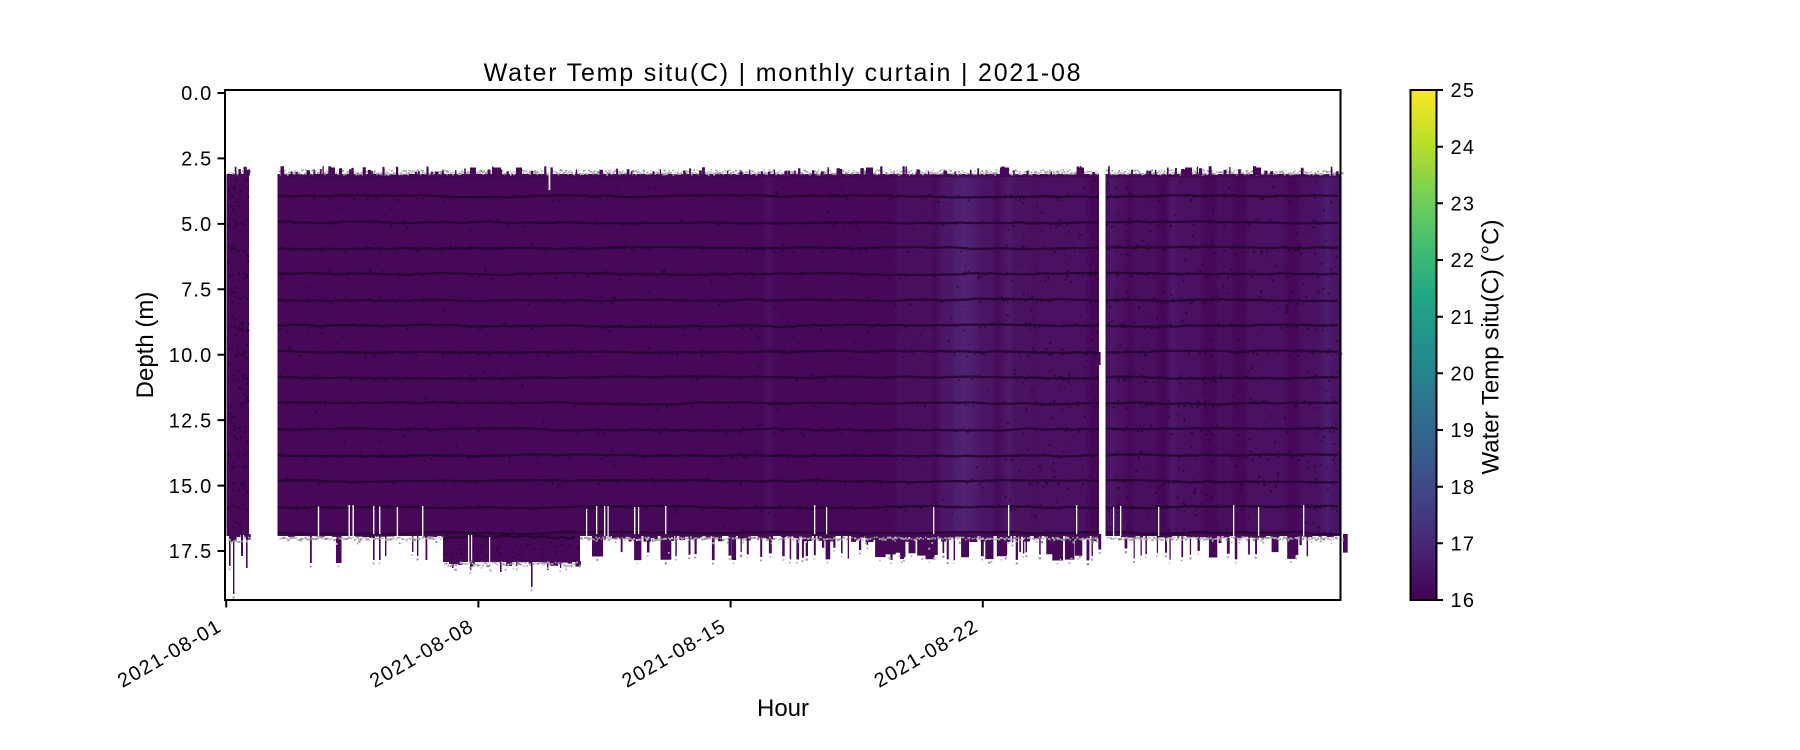 This screenshot has width=1800, height=750. What do you see at coordinates (196, 94) in the screenshot?
I see `svg-text: 0.0` at bounding box center [196, 94].